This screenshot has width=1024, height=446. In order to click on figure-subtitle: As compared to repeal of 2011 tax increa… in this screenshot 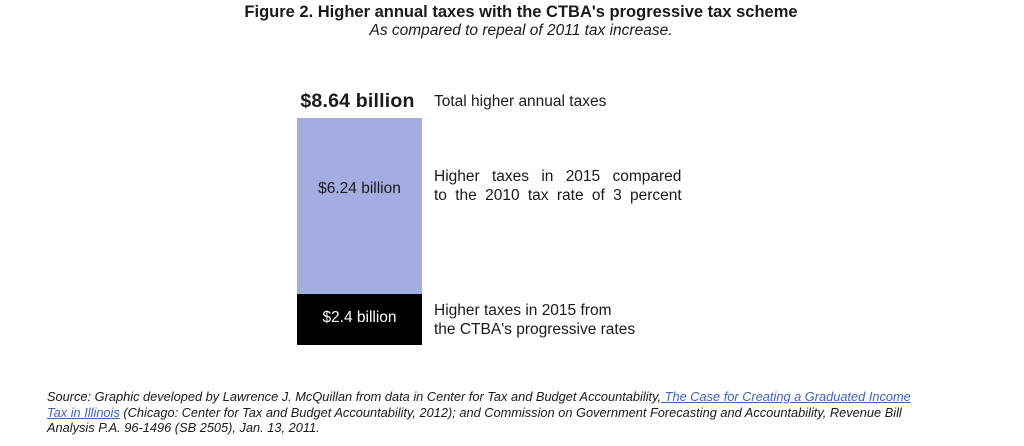, I will do `click(521, 30)`.